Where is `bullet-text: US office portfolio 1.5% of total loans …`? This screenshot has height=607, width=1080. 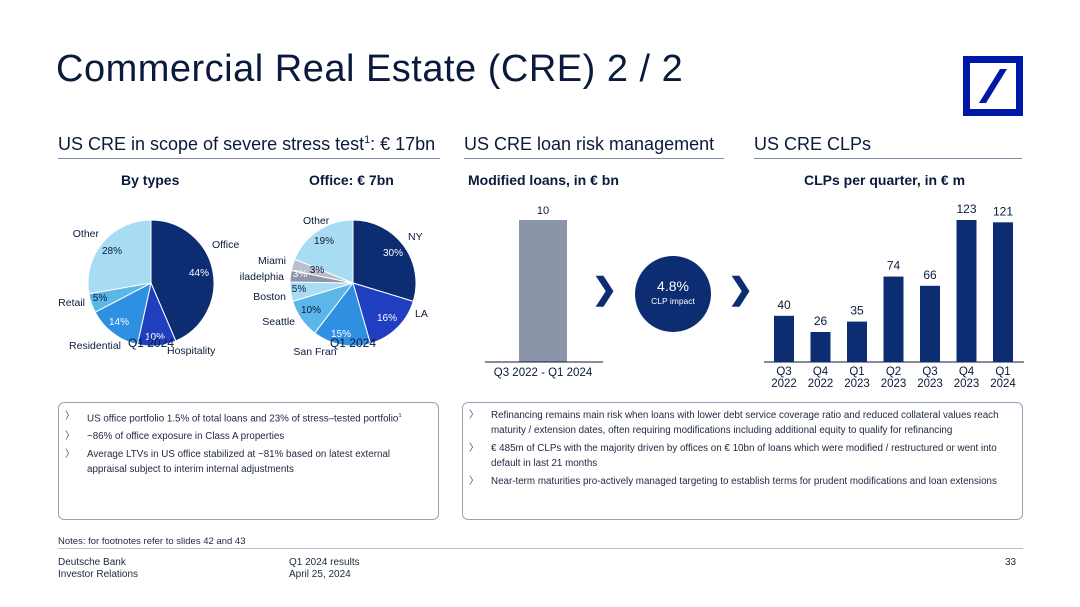
bullet-text: US office portfolio 1.5% of total loans … is located at coordinates (243, 419).